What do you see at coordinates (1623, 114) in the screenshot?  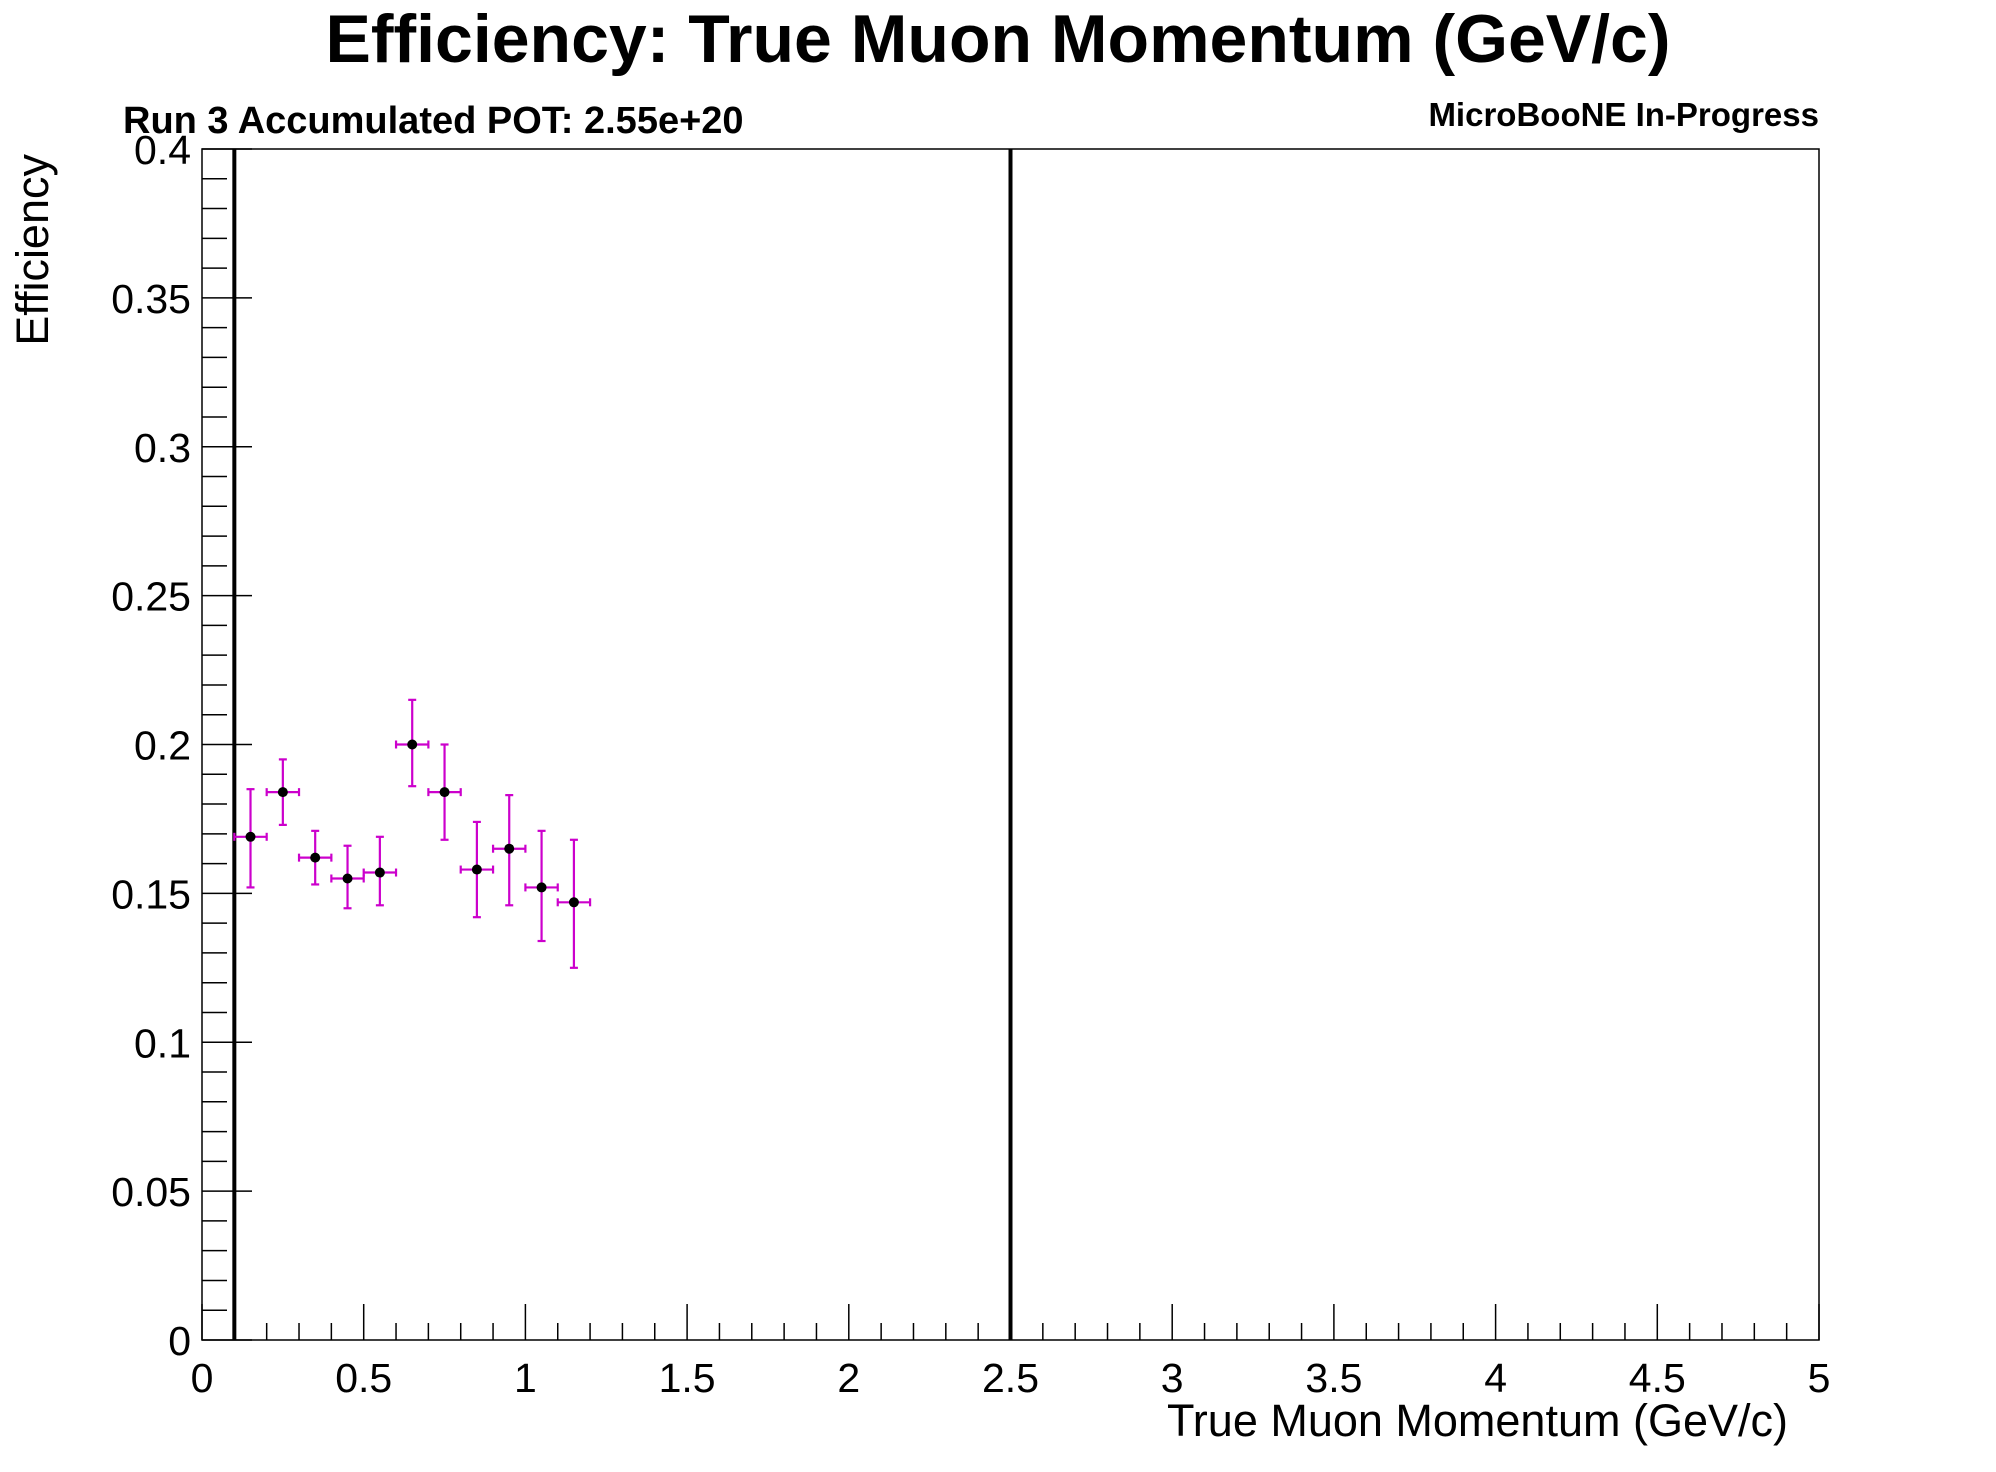 I see `experiment-tag: MicroBooNE In-Progress` at bounding box center [1623, 114].